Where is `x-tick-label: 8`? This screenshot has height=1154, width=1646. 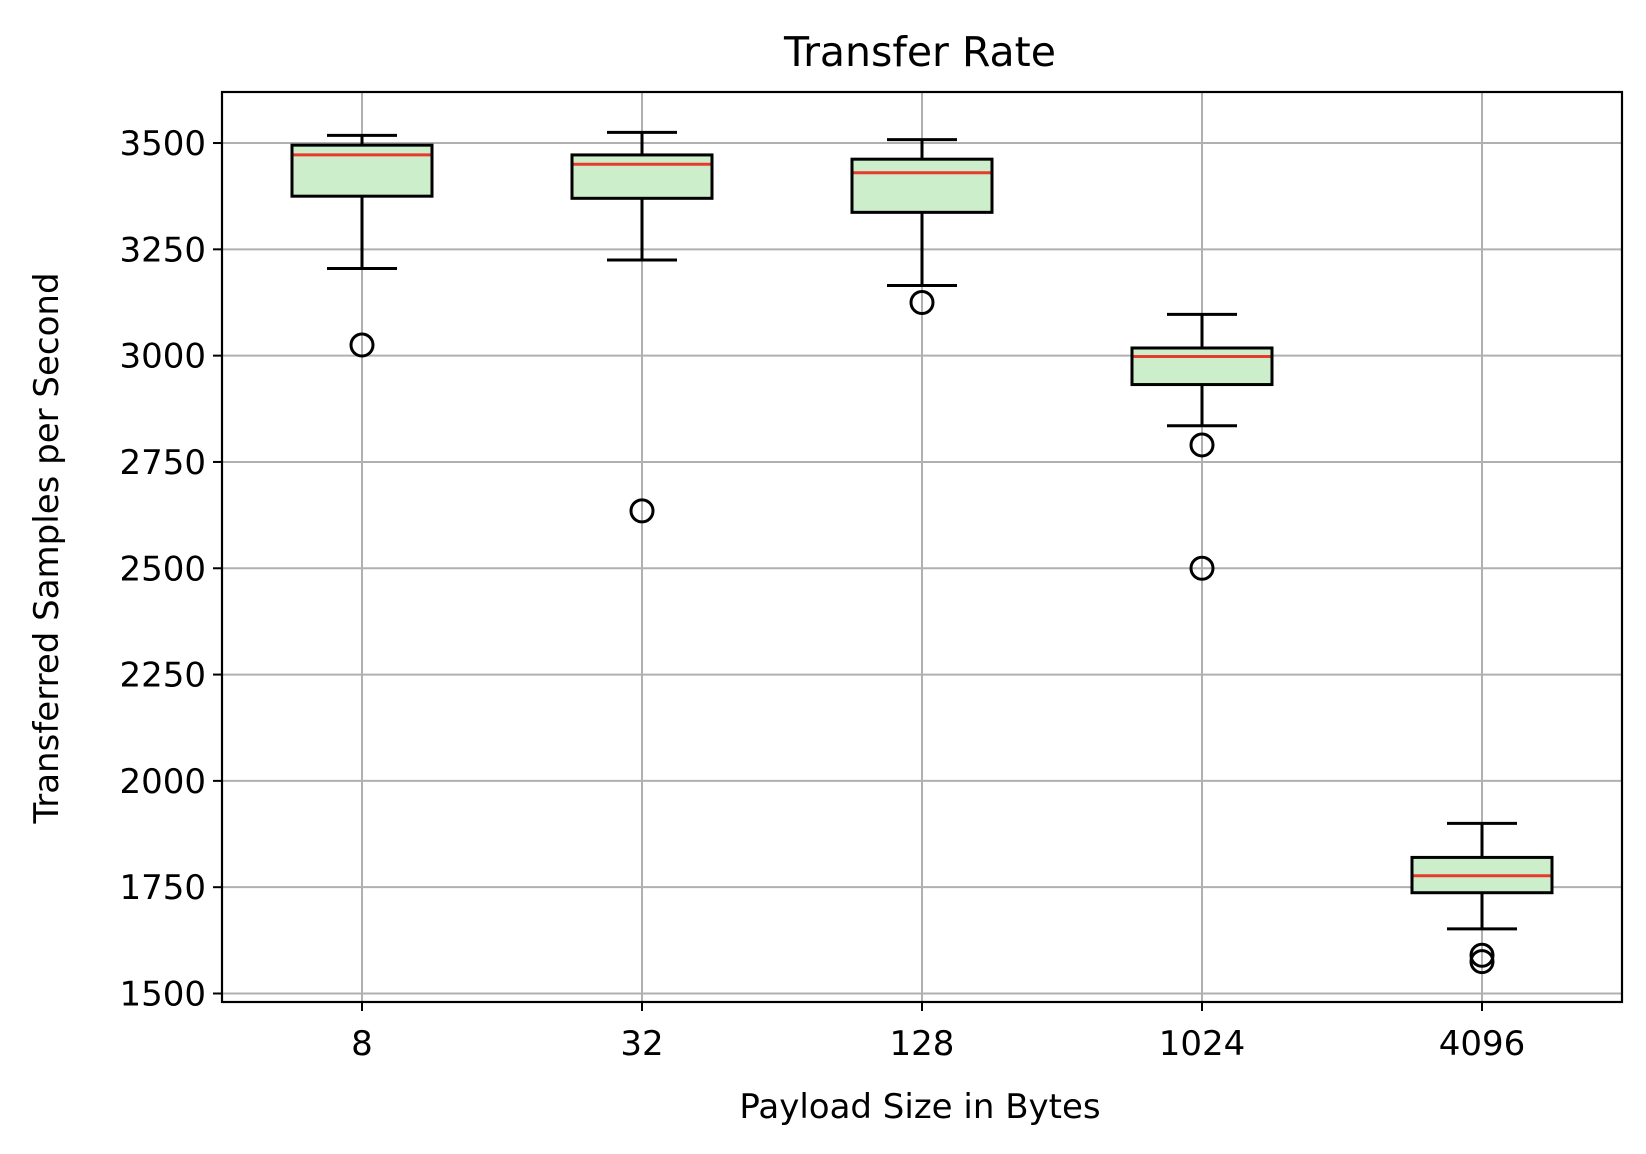
x-tick-label: 8 is located at coordinates (362, 1044).